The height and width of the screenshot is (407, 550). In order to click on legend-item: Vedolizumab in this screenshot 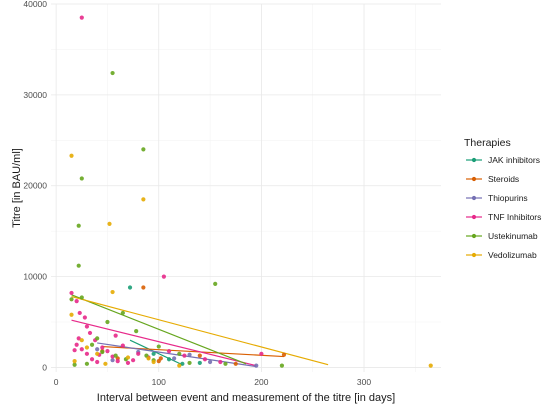, I will do `click(501, 255)`.